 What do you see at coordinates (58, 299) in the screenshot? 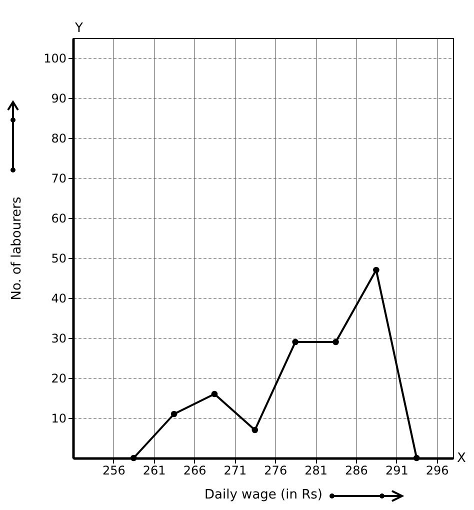
I see `y-tick-label: 40` at bounding box center [58, 299].